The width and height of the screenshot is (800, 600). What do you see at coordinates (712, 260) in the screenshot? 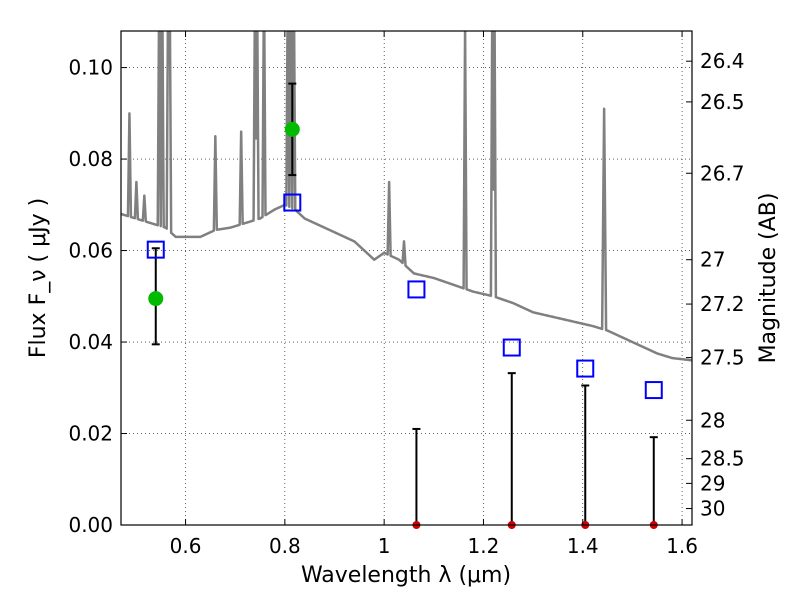
I see `magnitude-tick-label: 27` at bounding box center [712, 260].